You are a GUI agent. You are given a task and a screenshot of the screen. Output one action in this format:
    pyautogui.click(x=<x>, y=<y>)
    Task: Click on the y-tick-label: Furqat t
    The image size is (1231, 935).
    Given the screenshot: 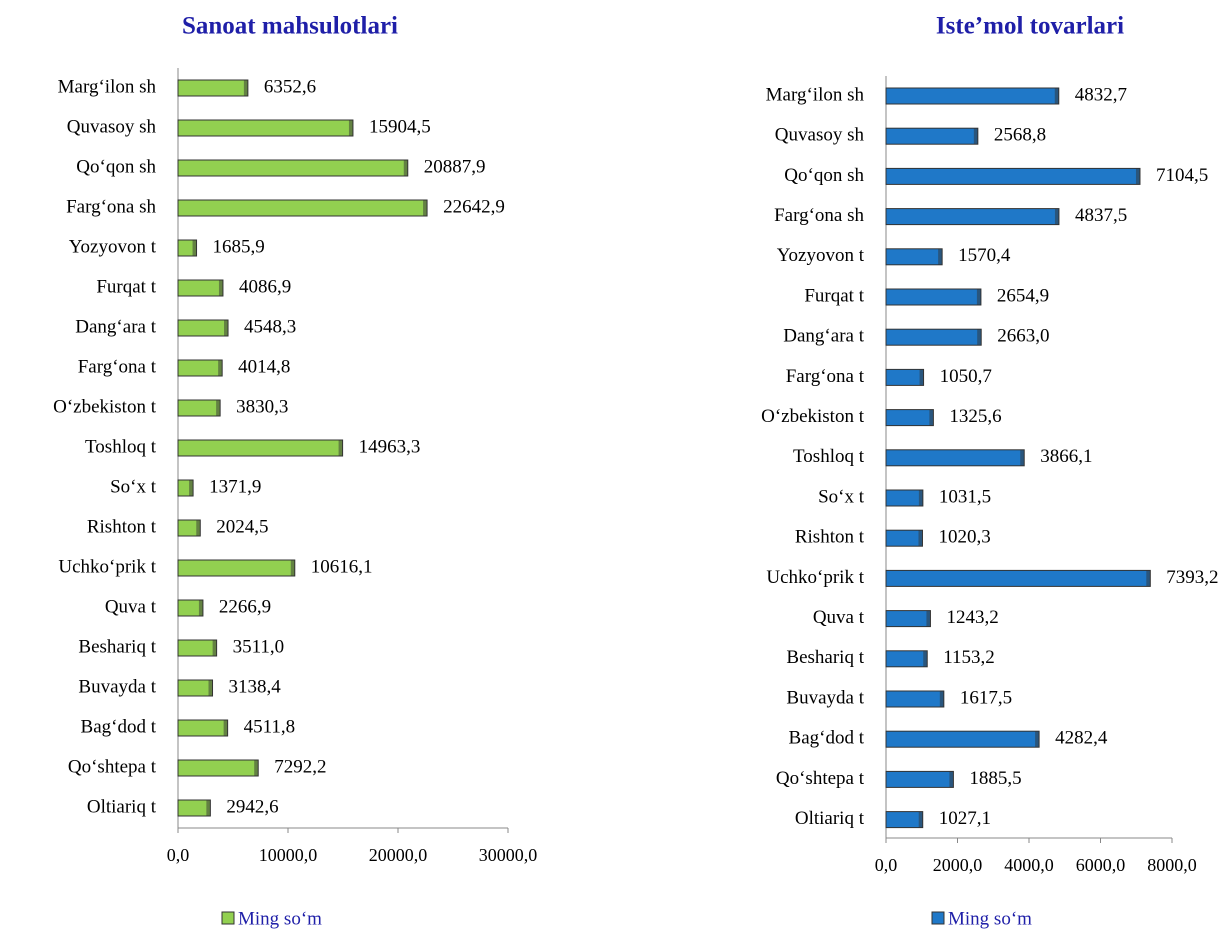 What is the action you would take?
    pyautogui.click(x=834, y=295)
    